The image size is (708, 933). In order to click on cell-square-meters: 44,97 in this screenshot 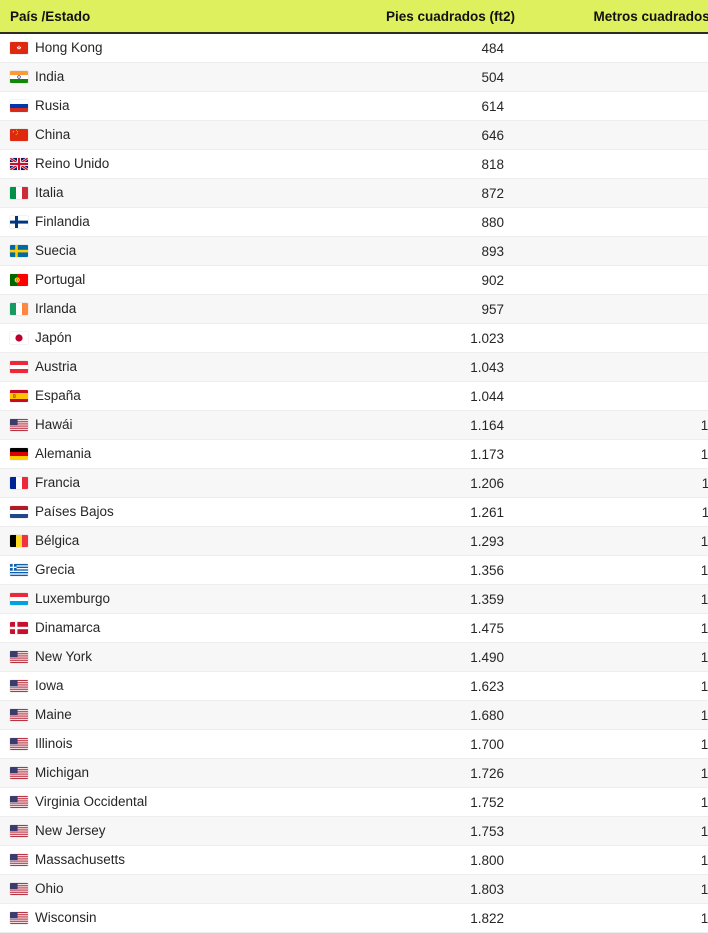, I will do `click(606, 48)`.